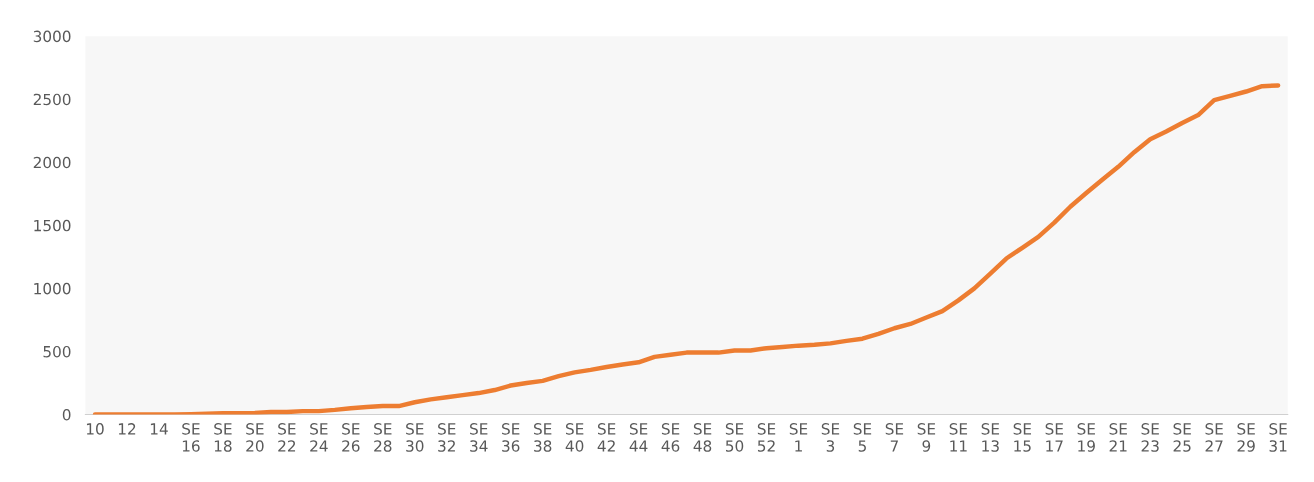 The image size is (1314, 482). Describe the element at coordinates (319, 437) in the screenshot. I see `x-tick-label: SE 24` at that location.